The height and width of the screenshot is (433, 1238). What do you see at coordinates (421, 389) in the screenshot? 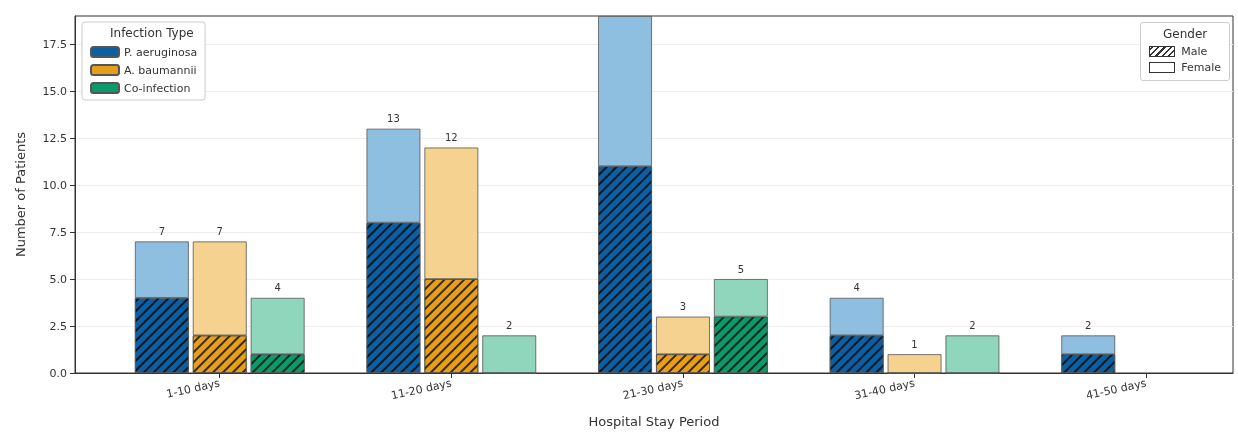
I see `x-tick-label: 11-20 days` at bounding box center [421, 389].